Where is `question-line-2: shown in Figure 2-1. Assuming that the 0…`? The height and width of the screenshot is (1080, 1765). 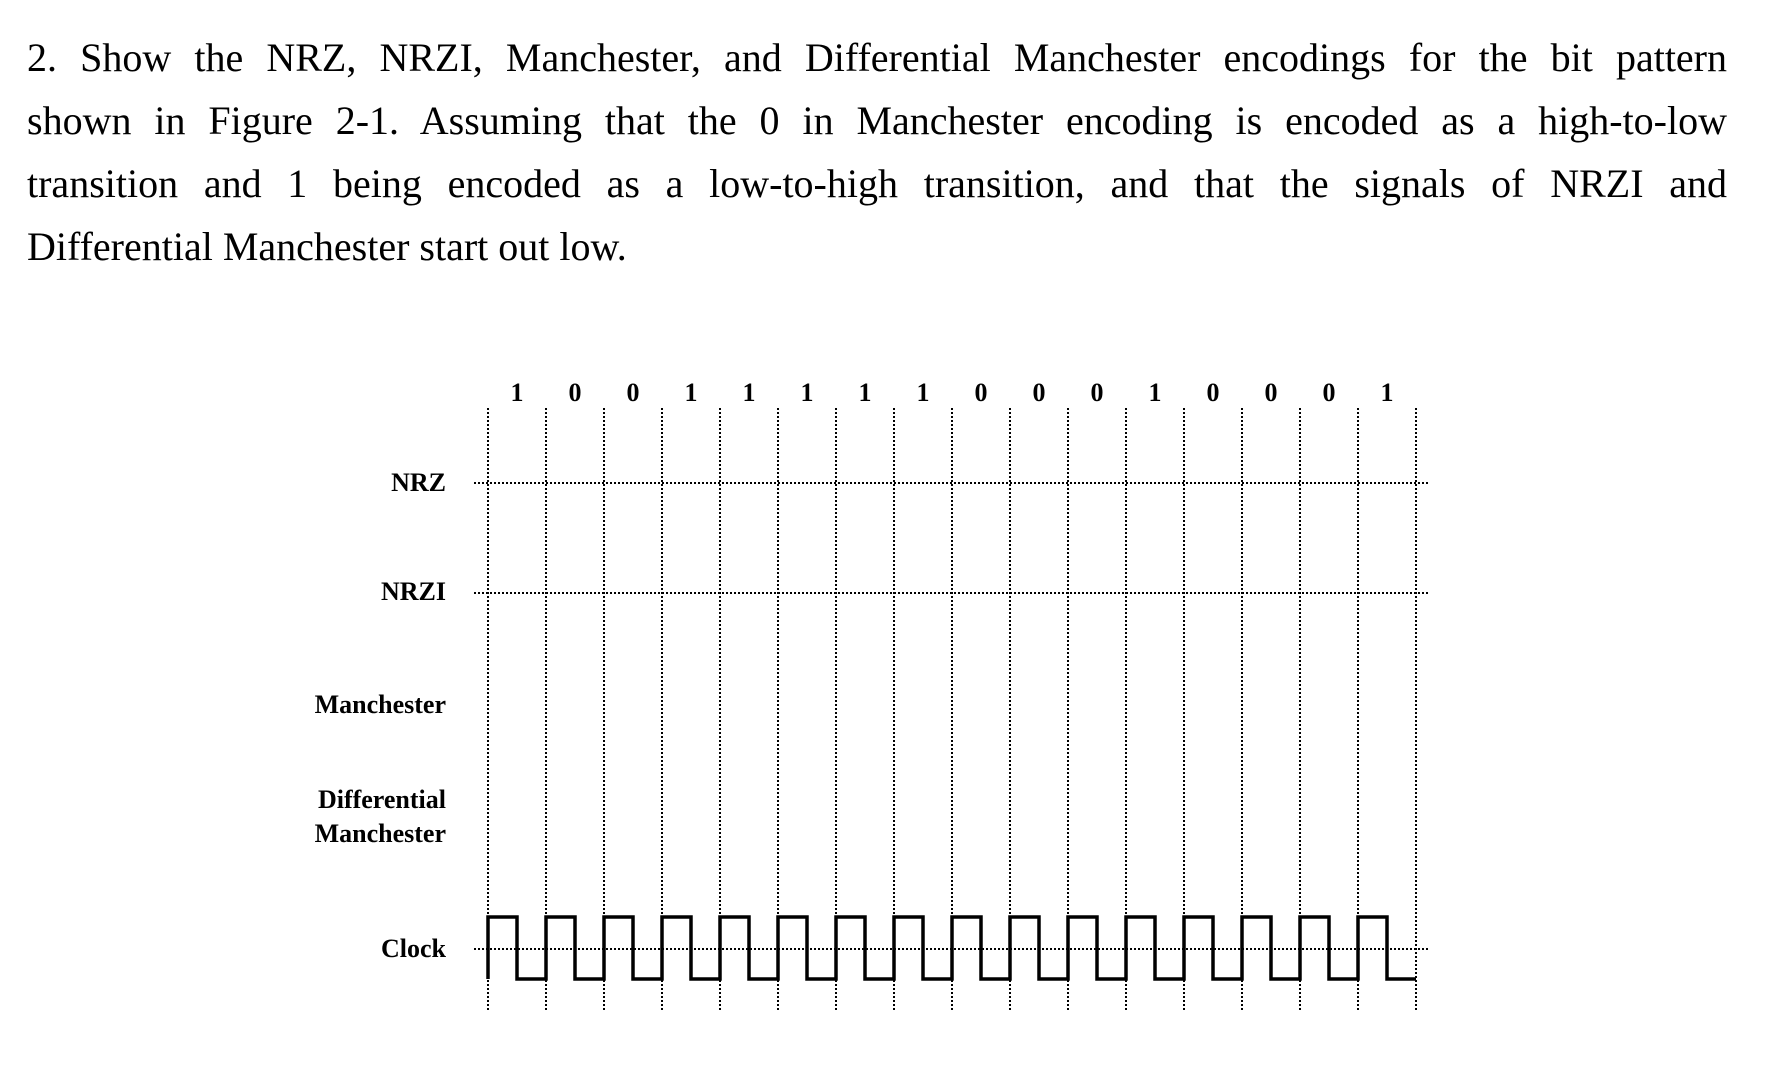 question-line-2: shown in Figure 2-1. Assuming that the 0… is located at coordinates (877, 120).